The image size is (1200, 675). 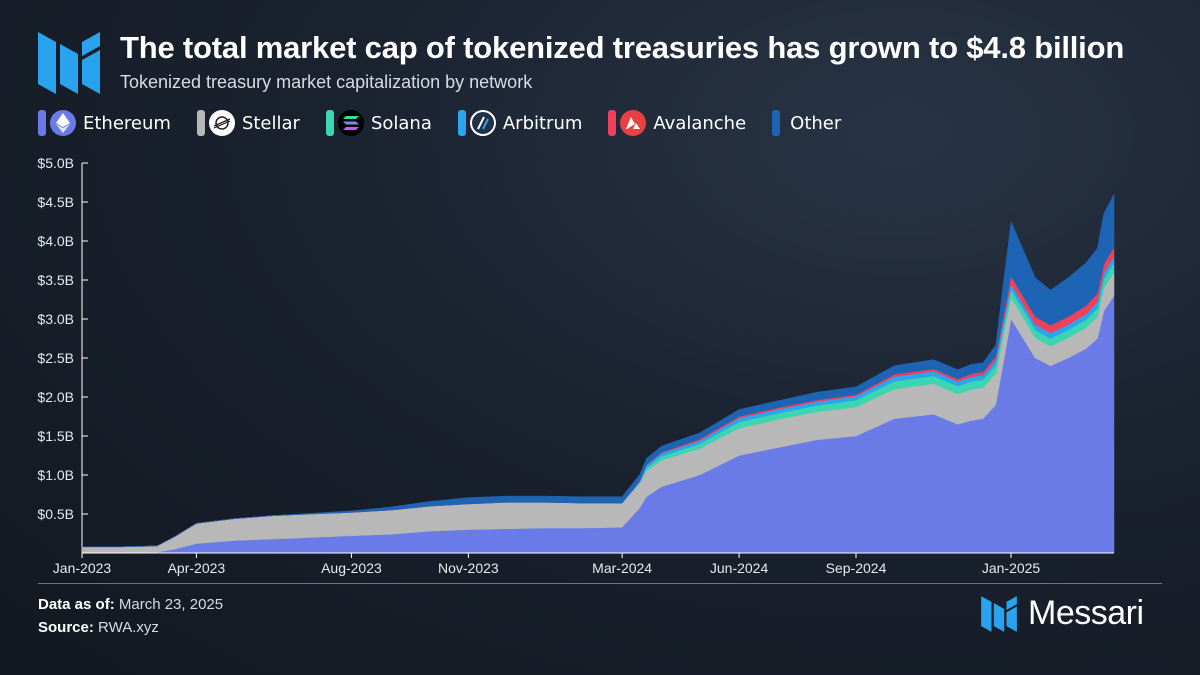 What do you see at coordinates (127, 123) in the screenshot?
I see `legend-label-ethereum: Ethereum` at bounding box center [127, 123].